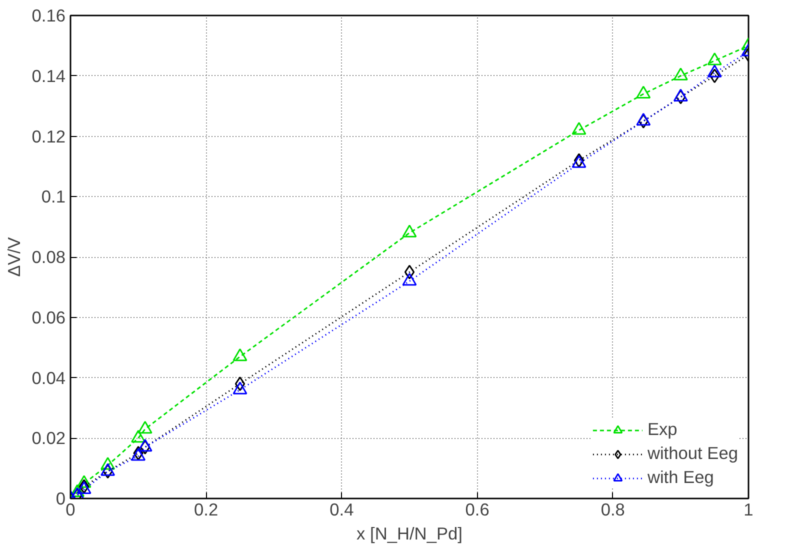 This screenshot has width=788, height=548. I want to click on x-axis-title: x [N_H/N_Pd], so click(409, 534).